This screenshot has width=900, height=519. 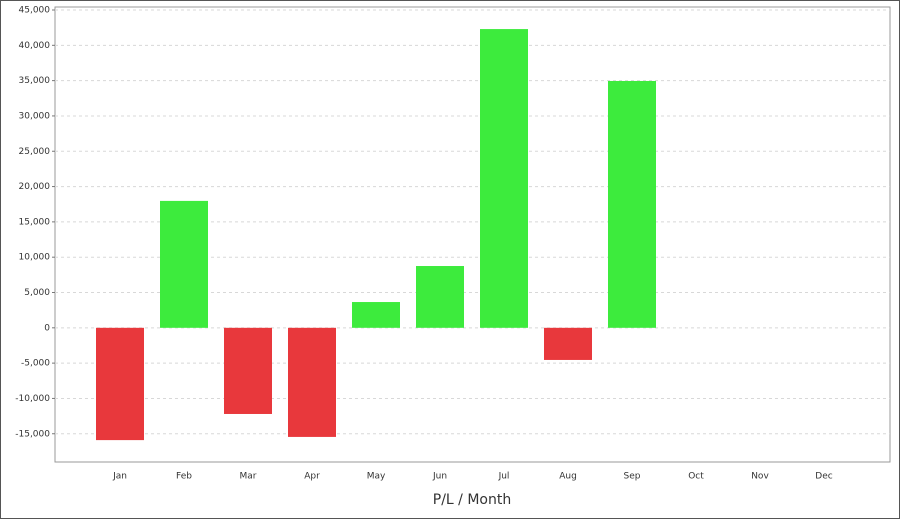 I want to click on y-tick-label: 45,000, so click(x=35, y=11).